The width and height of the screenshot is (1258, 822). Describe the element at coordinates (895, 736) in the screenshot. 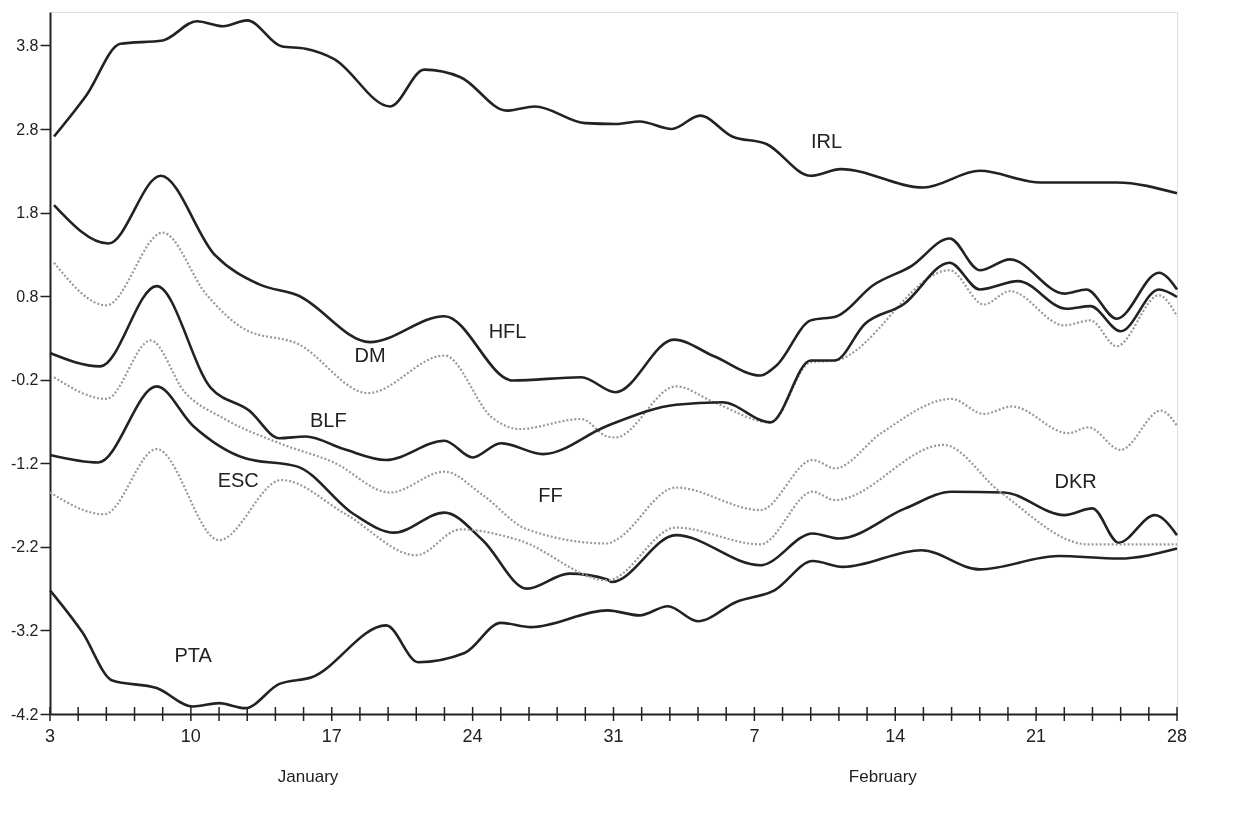

I see `x-tick-label: 14` at that location.